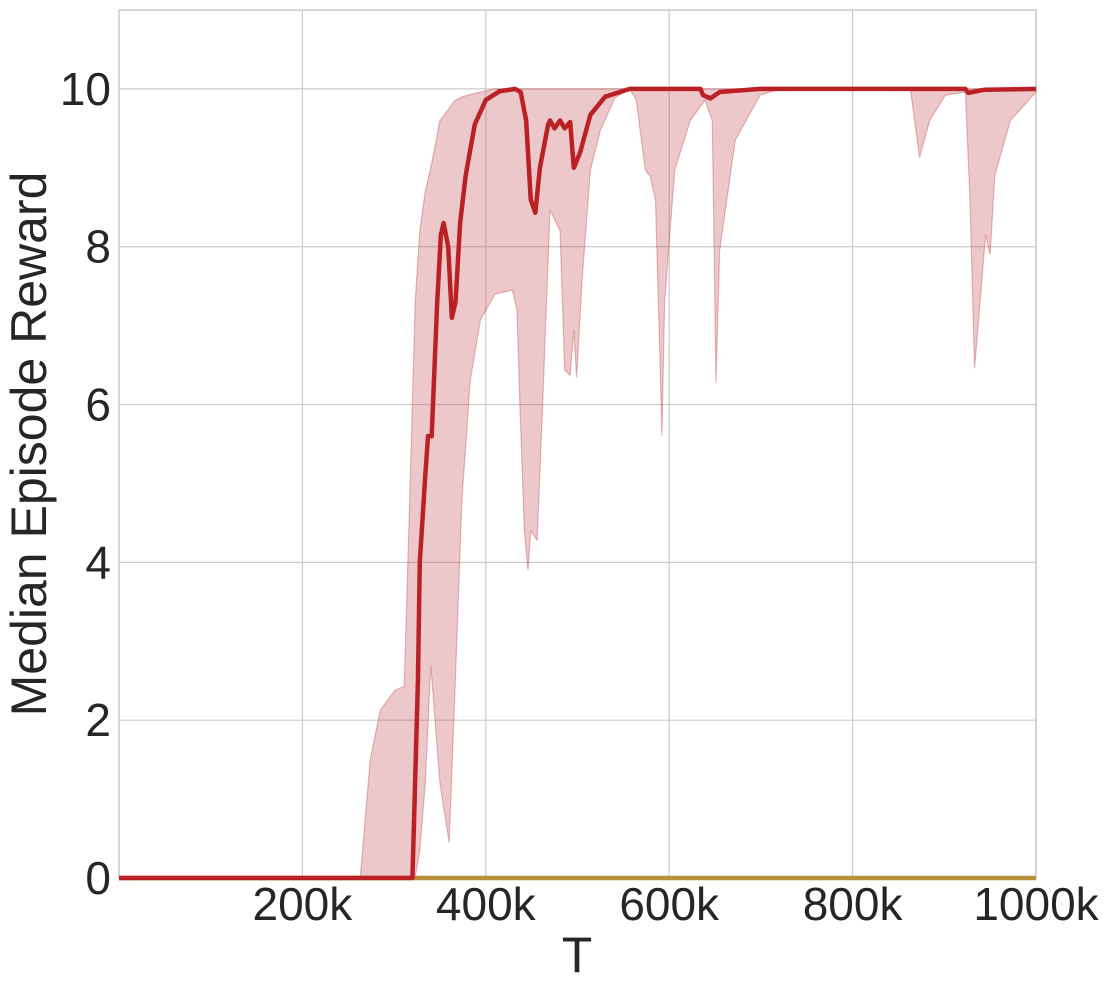 The width and height of the screenshot is (1110, 995). Describe the element at coordinates (98, 878) in the screenshot. I see `y-tick-label: 0` at that location.